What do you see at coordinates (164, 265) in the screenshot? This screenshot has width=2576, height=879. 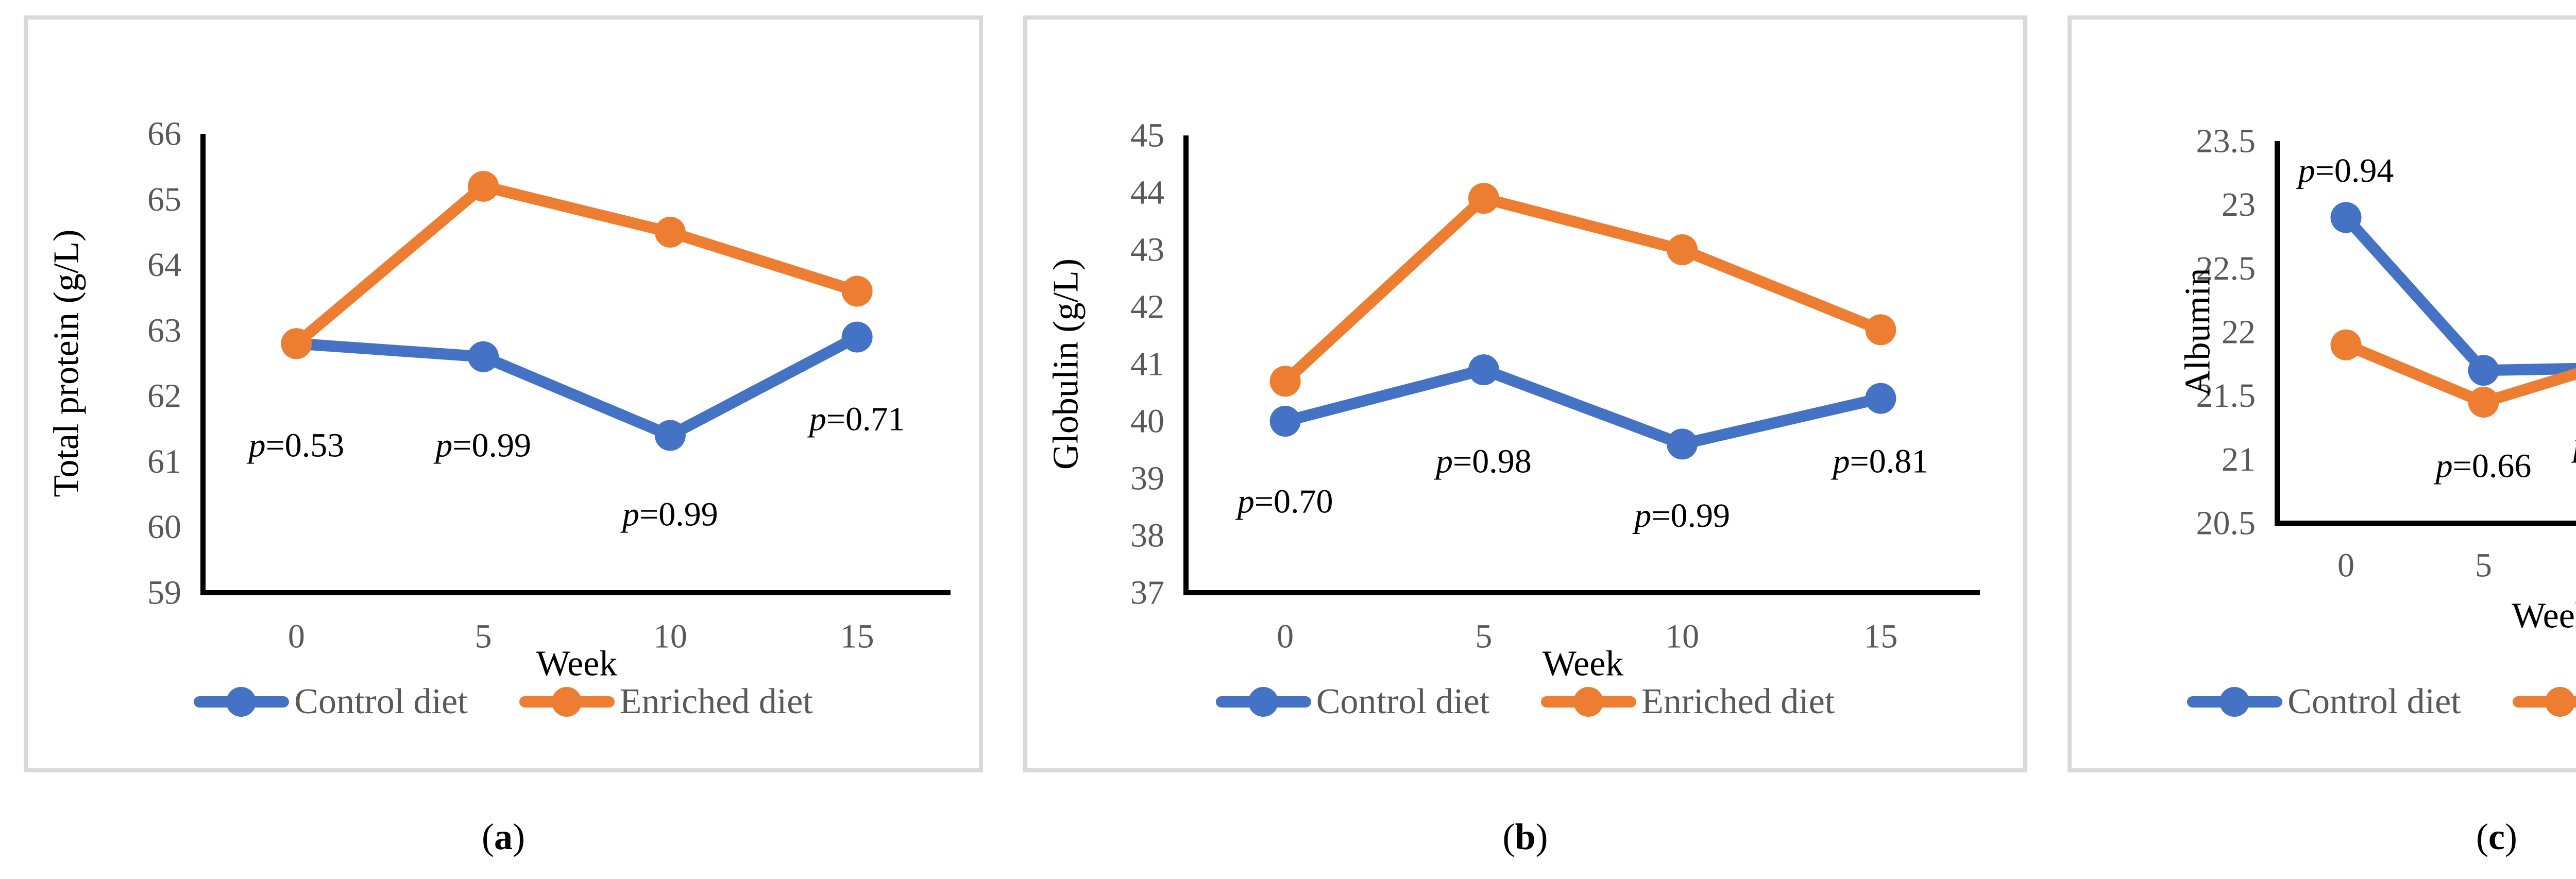 I see `y-tick-label: 64` at bounding box center [164, 265].